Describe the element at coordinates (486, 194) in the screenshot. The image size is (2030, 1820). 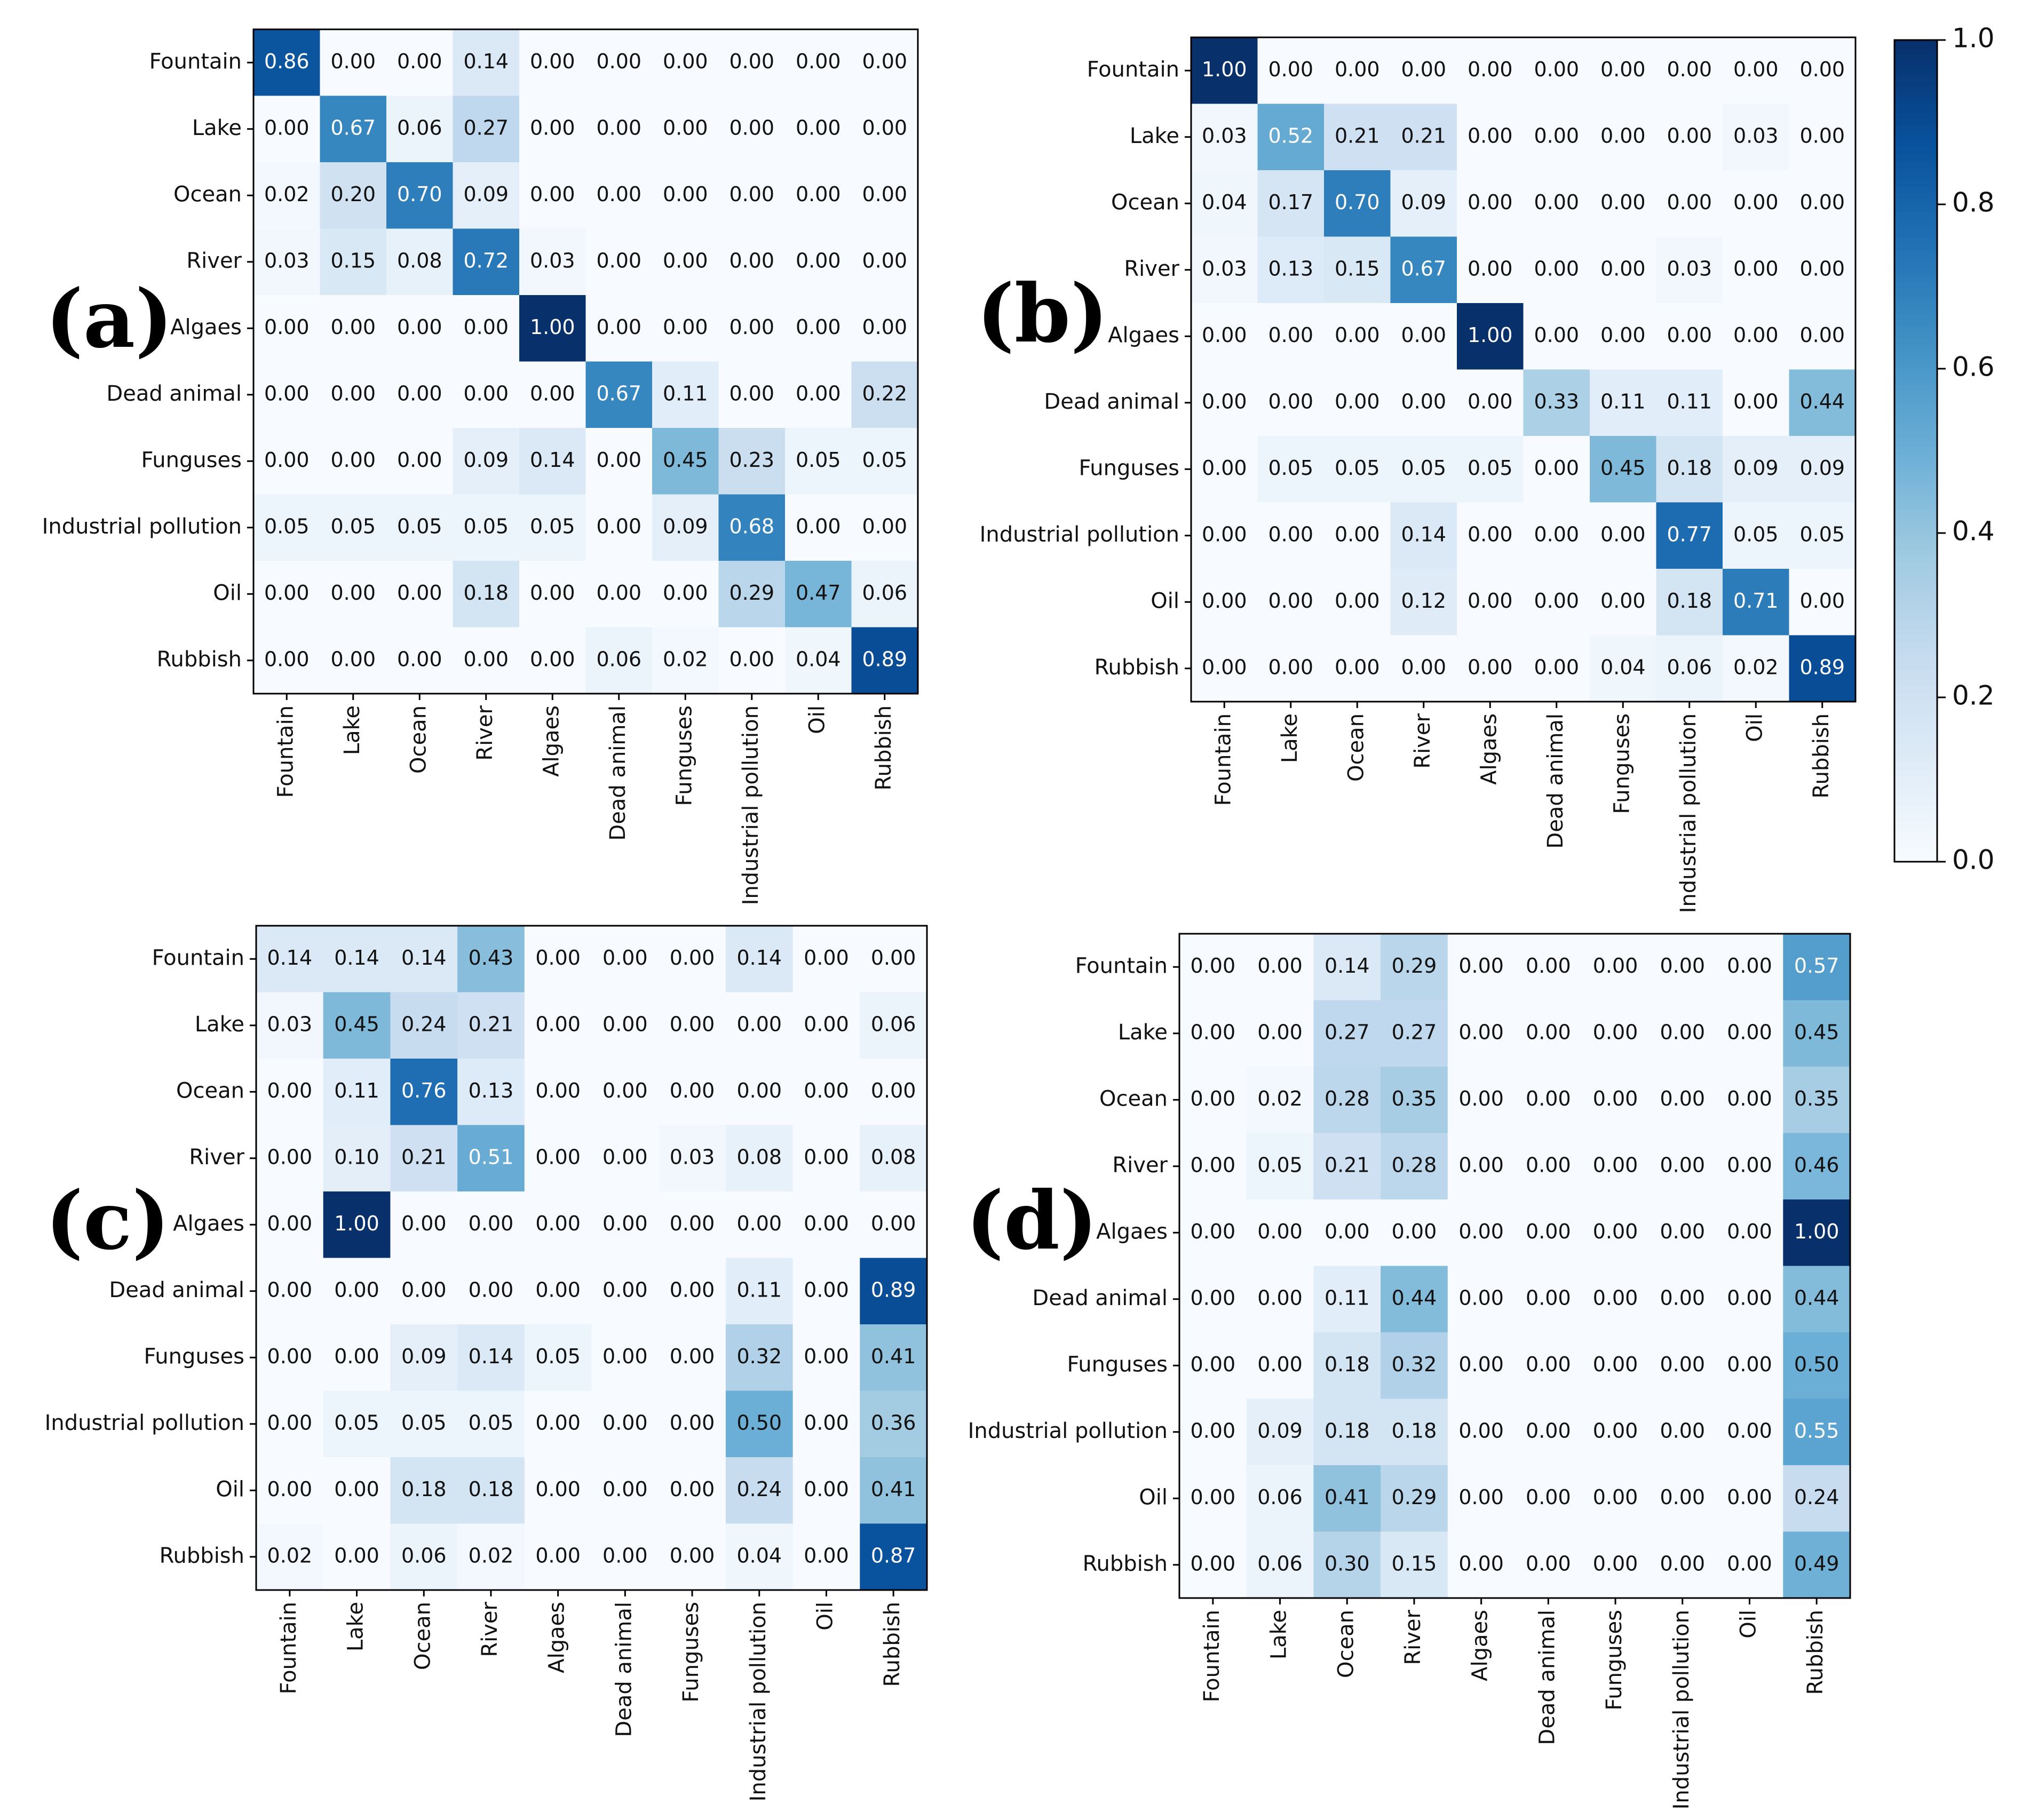
I see `cell-value-label: 0.09` at that location.